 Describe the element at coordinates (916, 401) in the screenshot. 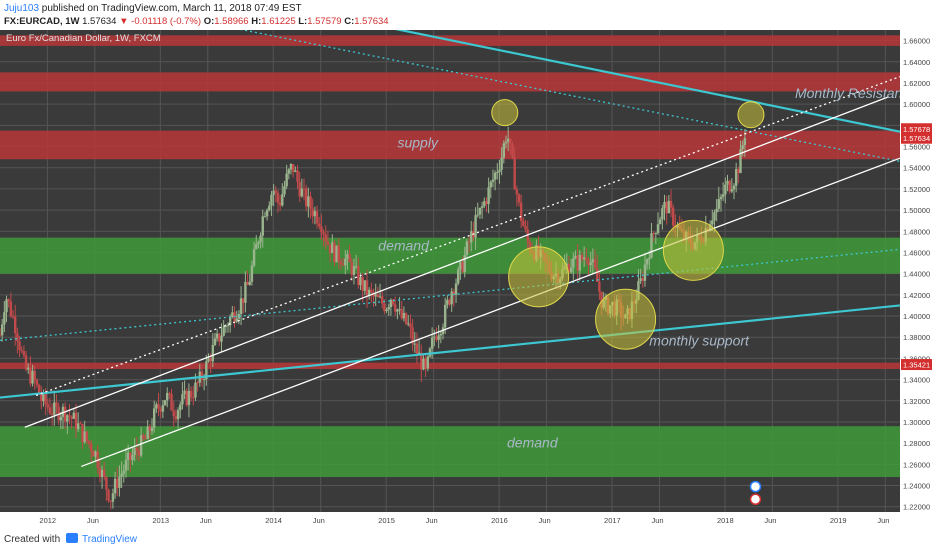

I see `price-tick-label: 1.32000` at that location.